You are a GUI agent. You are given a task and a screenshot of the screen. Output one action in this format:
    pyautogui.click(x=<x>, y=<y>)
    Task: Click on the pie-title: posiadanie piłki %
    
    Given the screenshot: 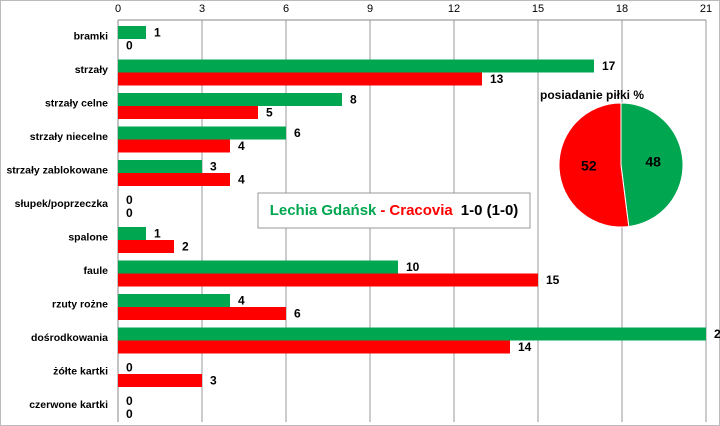 What is the action you would take?
    pyautogui.click(x=592, y=95)
    